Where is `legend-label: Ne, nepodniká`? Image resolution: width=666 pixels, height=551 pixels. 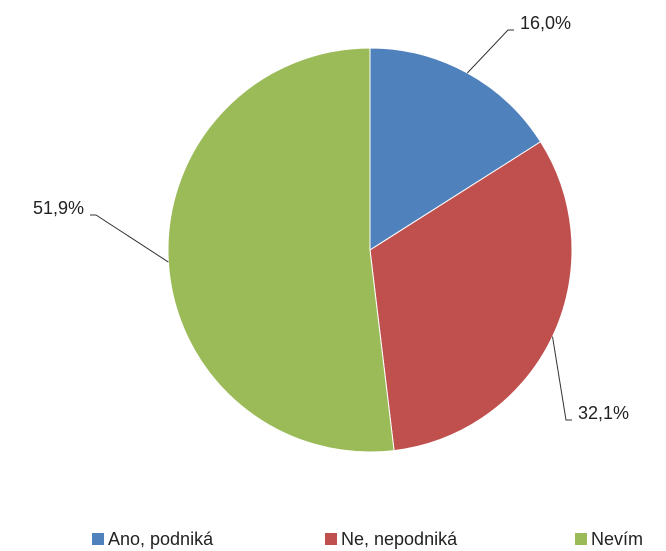 legend-label: Ne, nepodniká is located at coordinates (399, 539).